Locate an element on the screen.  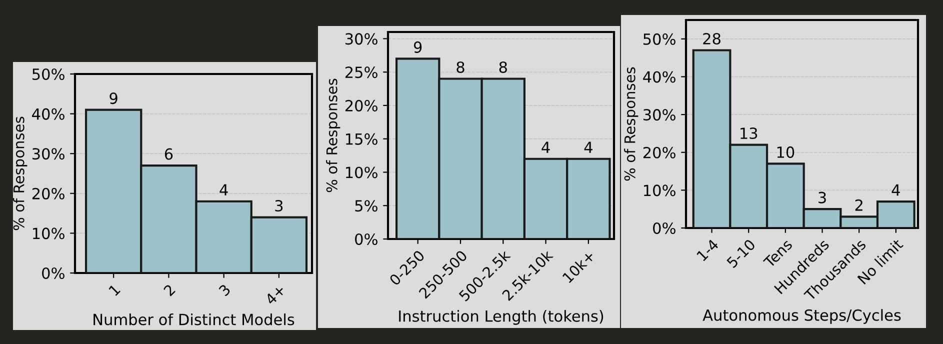
y-tick-label: 15% is located at coordinates (362, 139).